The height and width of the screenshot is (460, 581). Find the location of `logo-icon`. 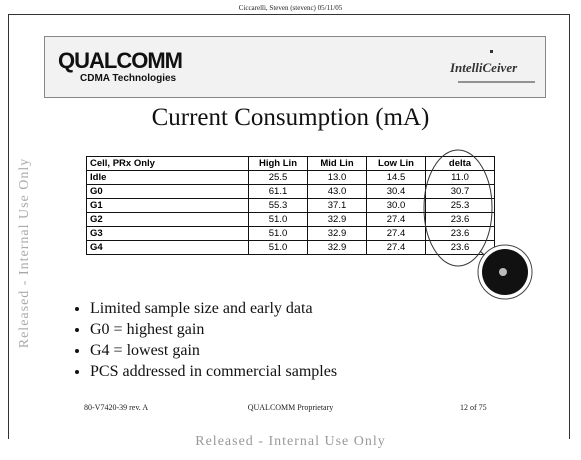

logo-icon is located at coordinates (491, 51).